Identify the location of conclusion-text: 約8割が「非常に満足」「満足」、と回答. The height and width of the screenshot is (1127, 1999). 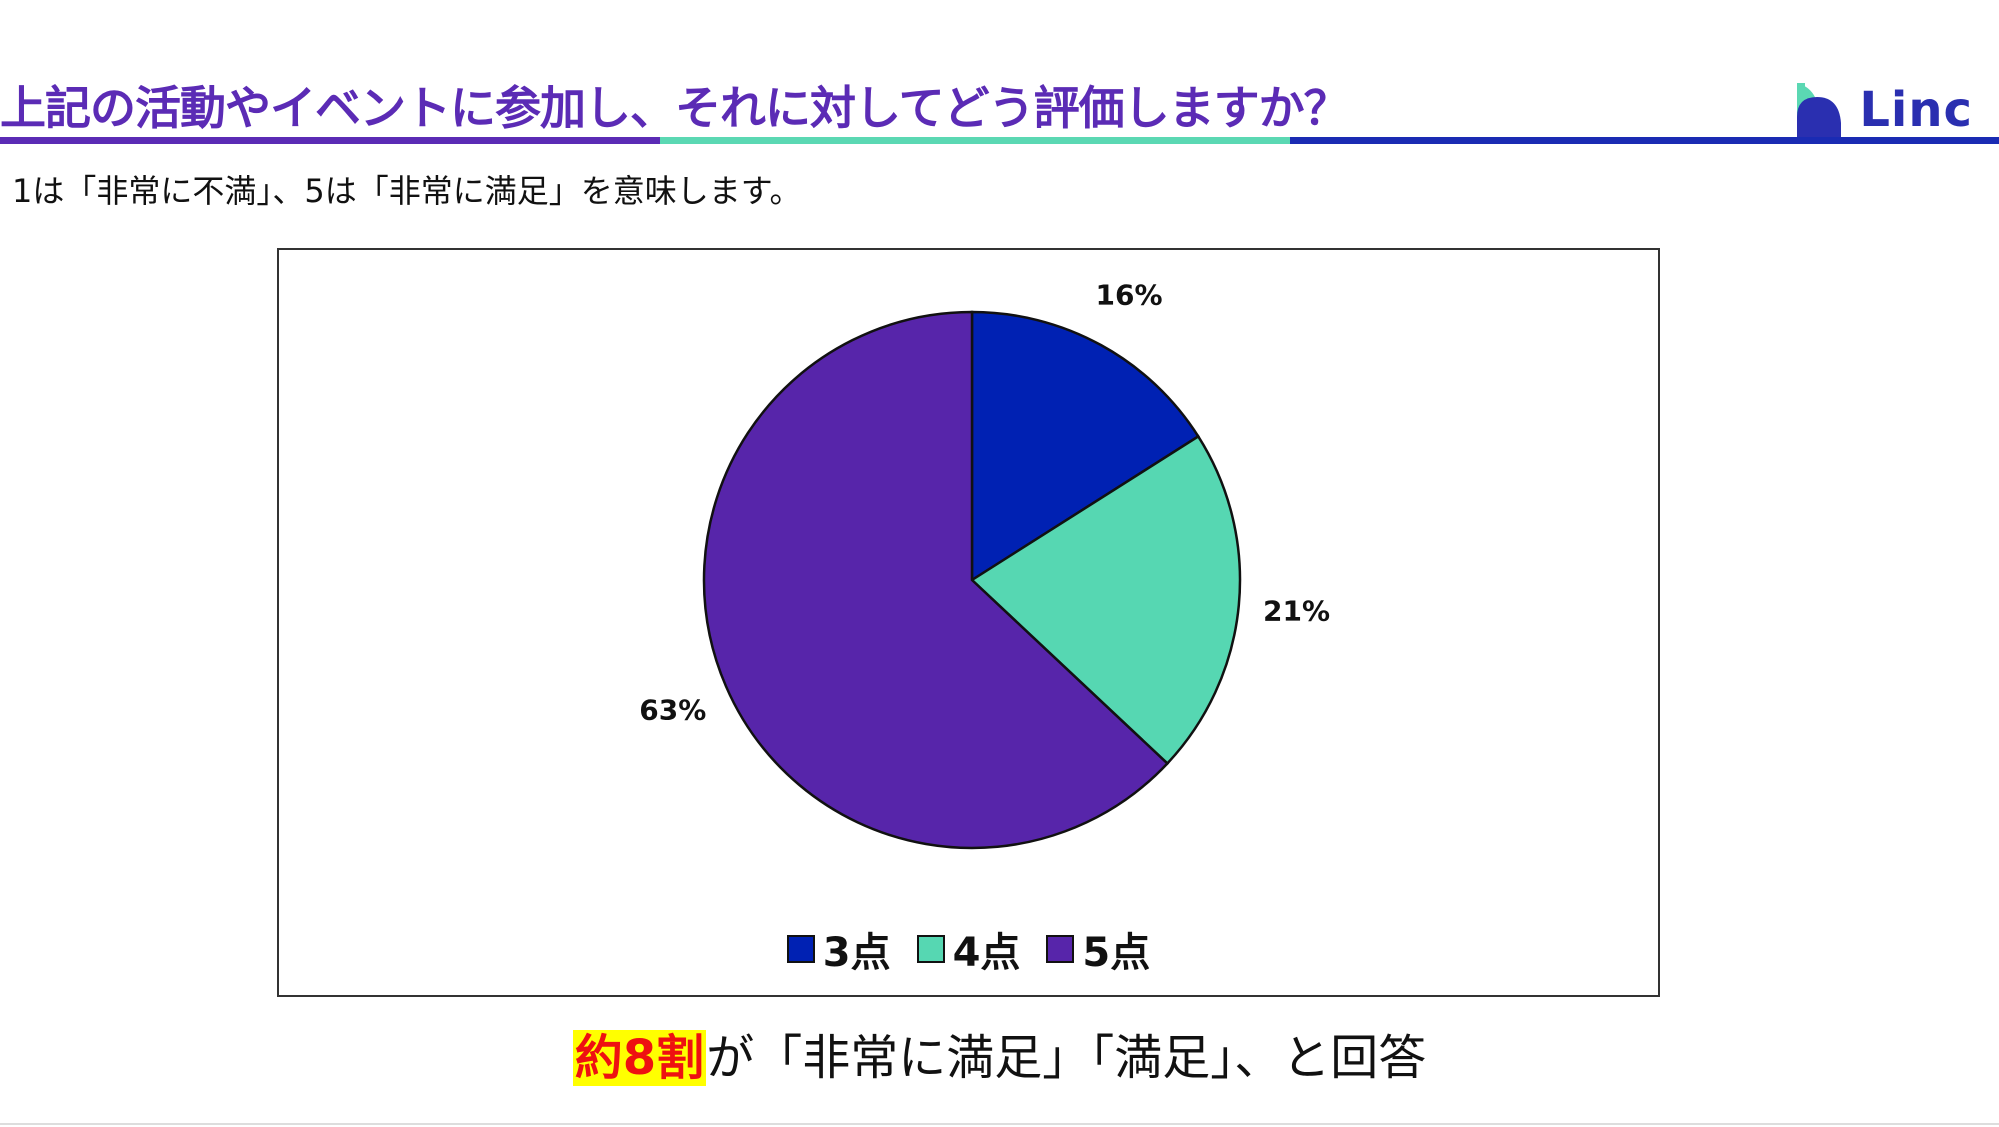
(999, 1053).